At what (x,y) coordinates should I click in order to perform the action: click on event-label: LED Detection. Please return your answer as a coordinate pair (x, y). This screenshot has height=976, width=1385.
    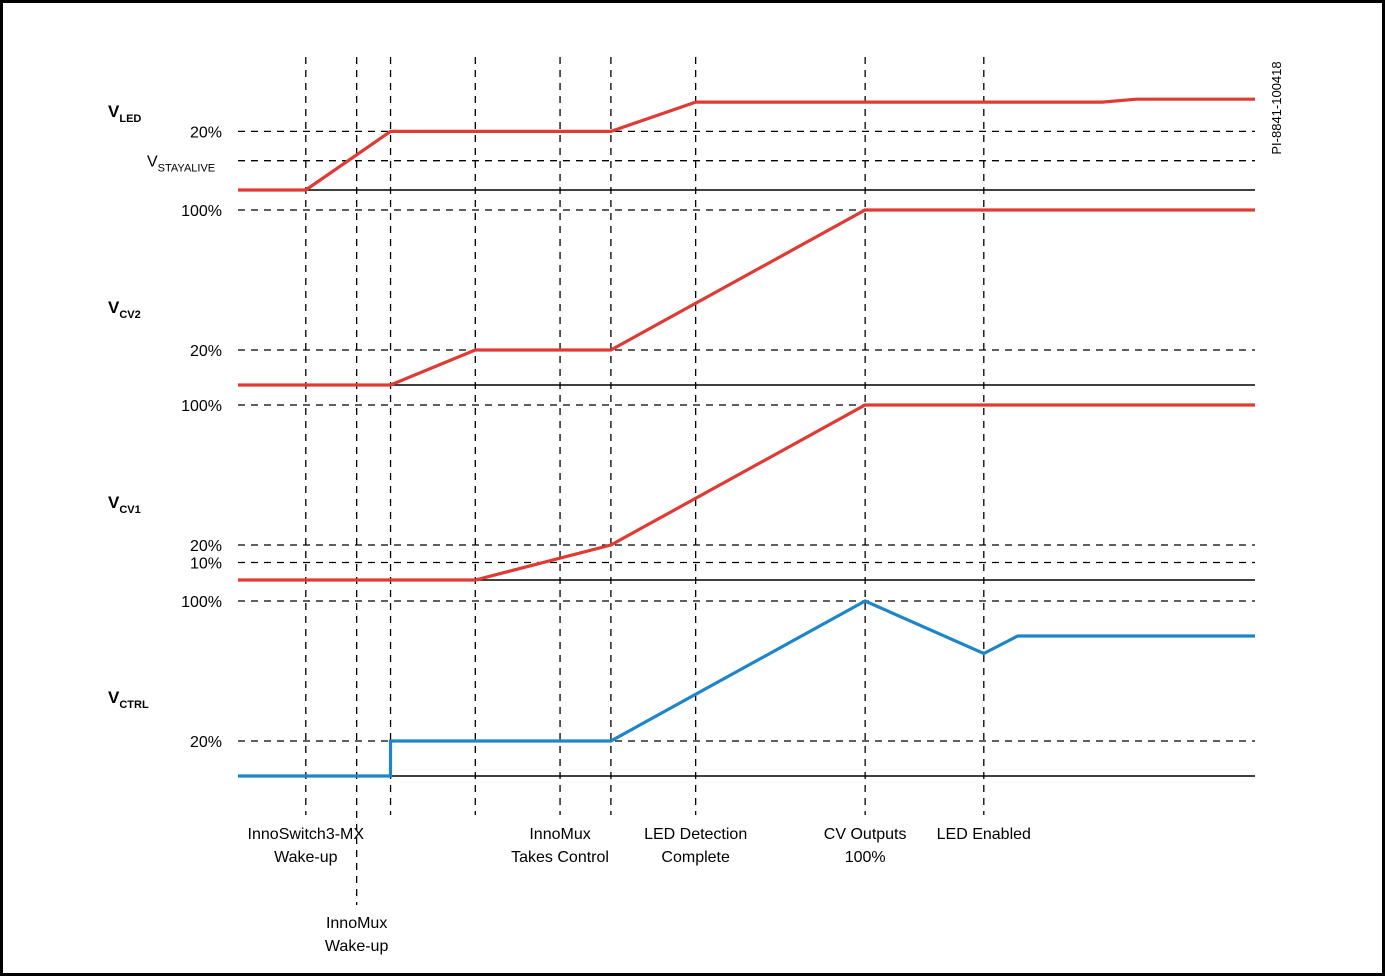
    Looking at the image, I should click on (695, 834).